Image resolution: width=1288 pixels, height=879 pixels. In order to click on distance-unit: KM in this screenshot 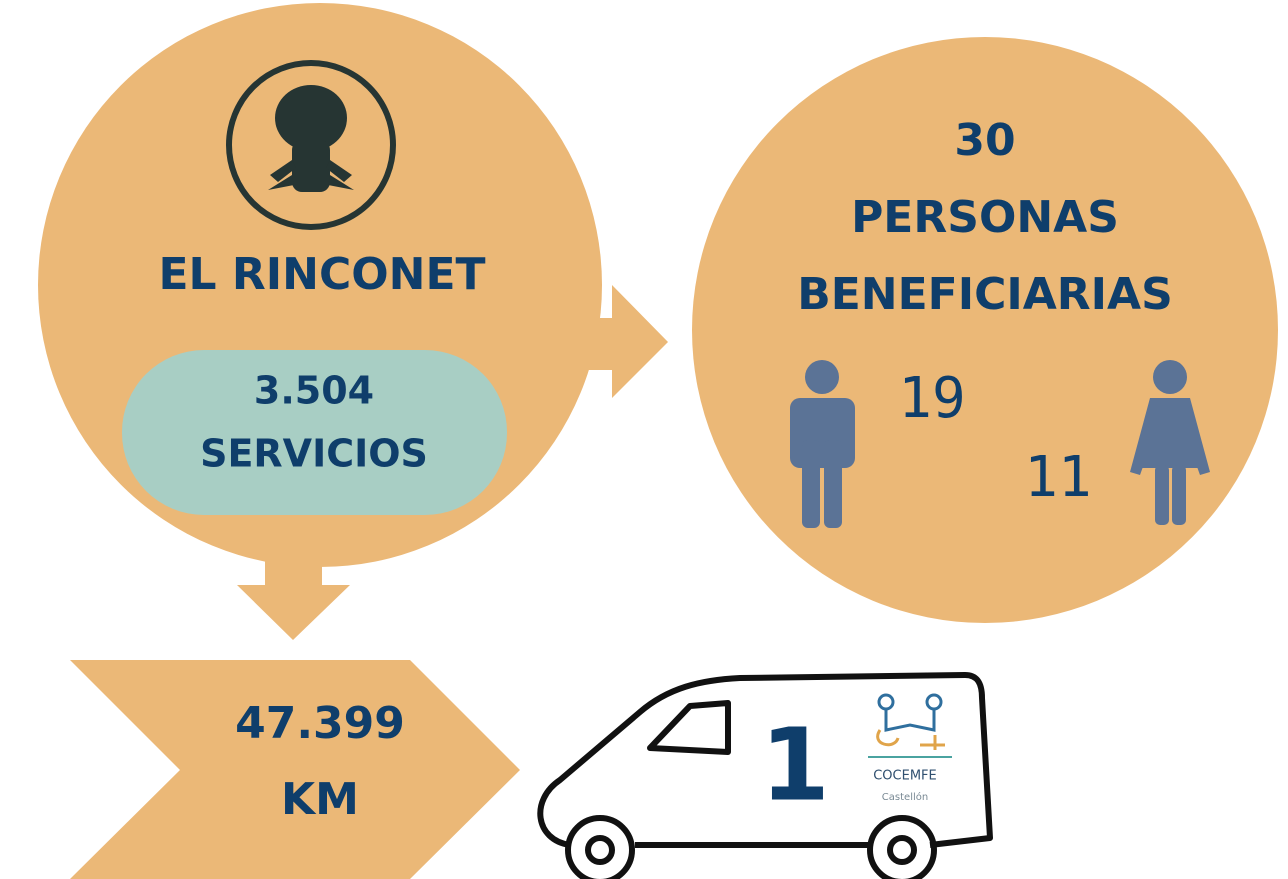, I will do `click(320, 799)`.